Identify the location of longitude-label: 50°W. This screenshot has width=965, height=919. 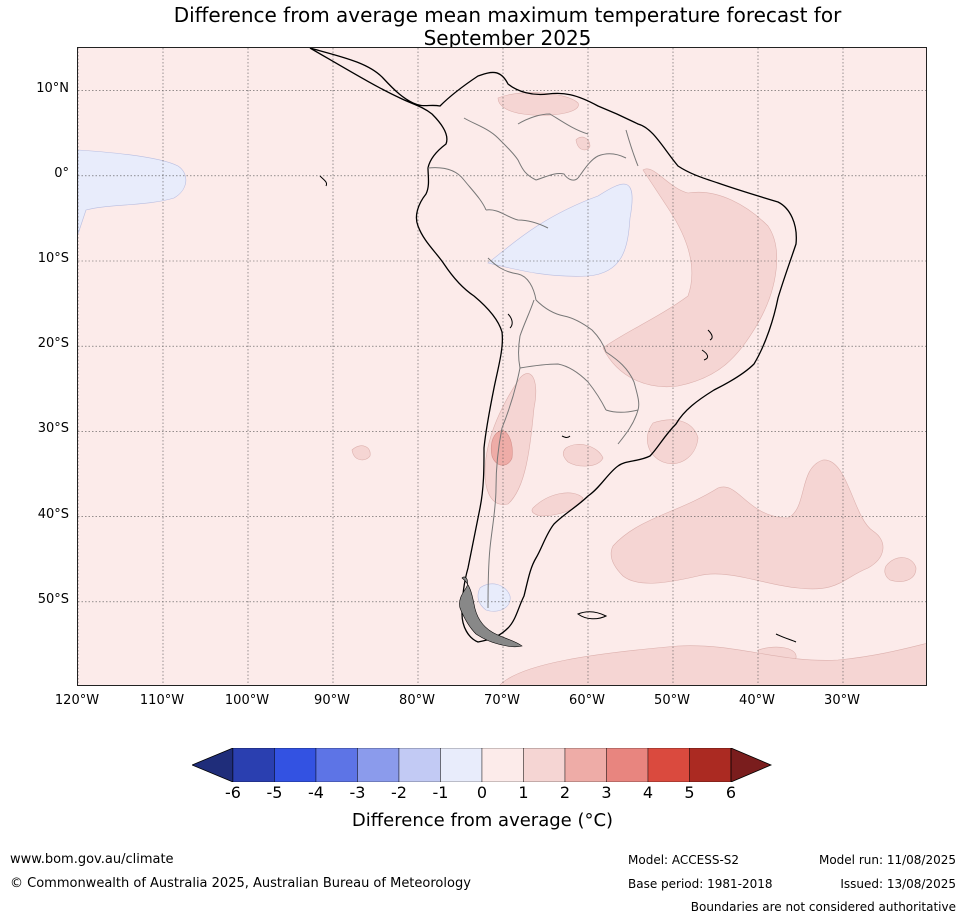
(672, 700).